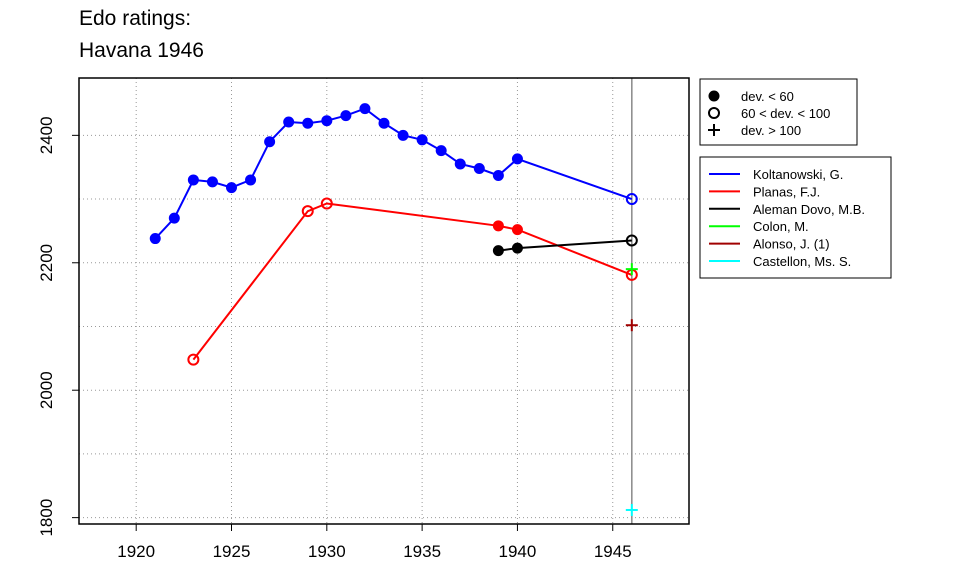  I want to click on y-tick-label: 1800, so click(46, 518).